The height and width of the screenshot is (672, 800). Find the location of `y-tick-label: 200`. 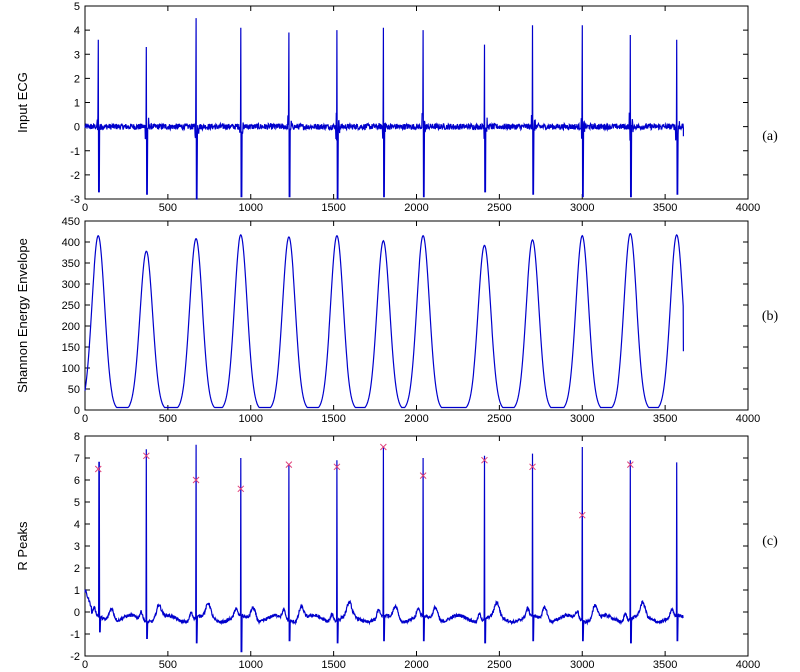

y-tick-label: 200 is located at coordinates (71, 327).